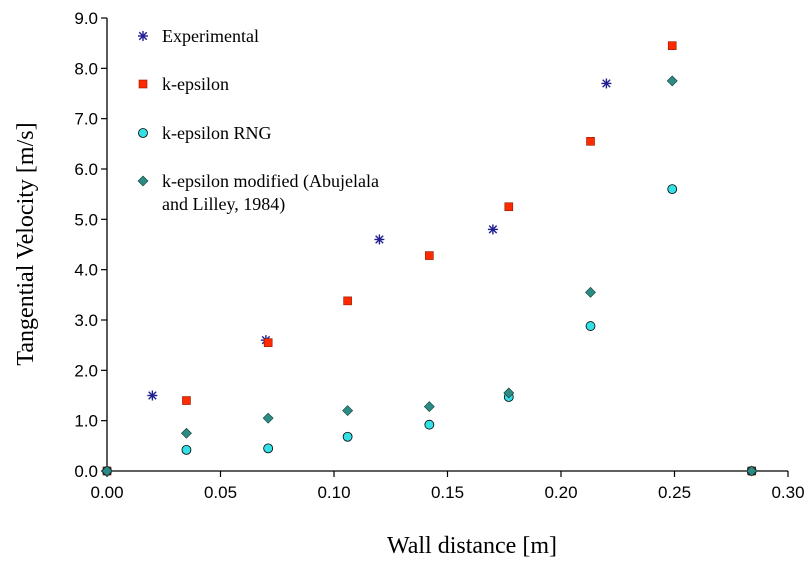 This screenshot has height=561, width=809. Describe the element at coordinates (86, 471) in the screenshot. I see `y-tick-label: 0.0` at that location.